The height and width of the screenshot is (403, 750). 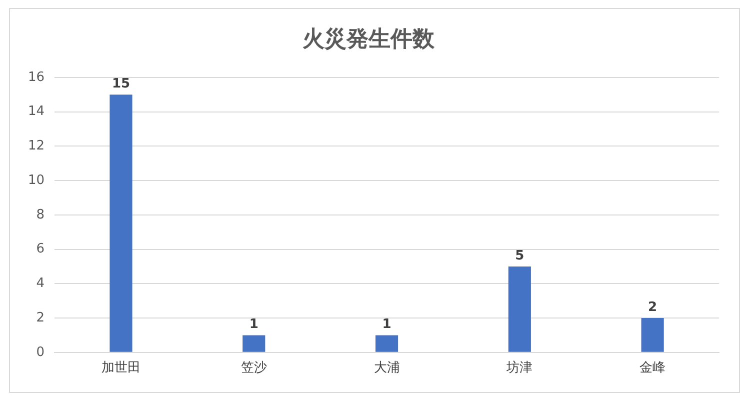 What do you see at coordinates (40, 352) in the screenshot?
I see `y-tick-label: 0` at bounding box center [40, 352].